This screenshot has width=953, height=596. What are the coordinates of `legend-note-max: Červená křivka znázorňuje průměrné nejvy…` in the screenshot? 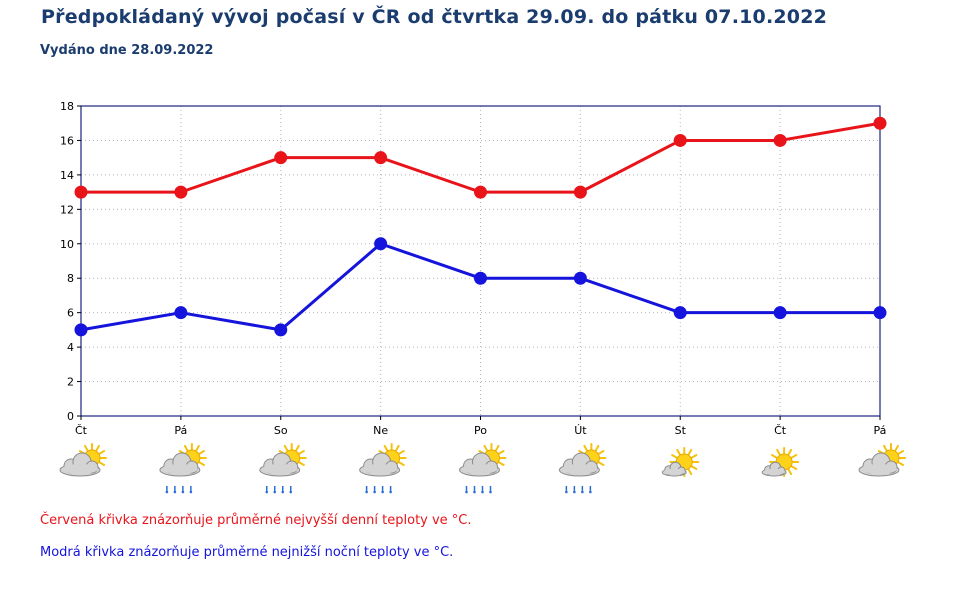 It's located at (256, 520).